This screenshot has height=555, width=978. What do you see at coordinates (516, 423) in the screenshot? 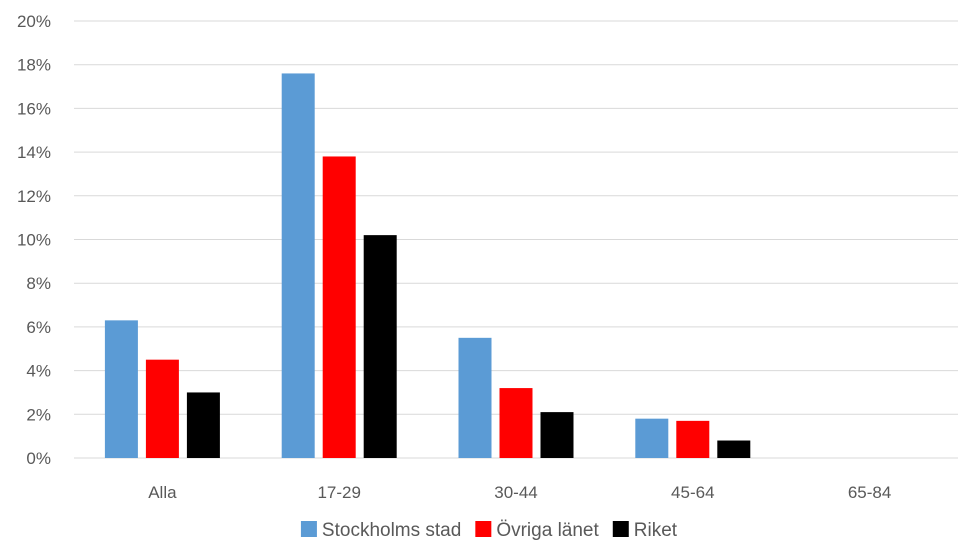
I see `bar-30-44-Övriga länet` at bounding box center [516, 423].